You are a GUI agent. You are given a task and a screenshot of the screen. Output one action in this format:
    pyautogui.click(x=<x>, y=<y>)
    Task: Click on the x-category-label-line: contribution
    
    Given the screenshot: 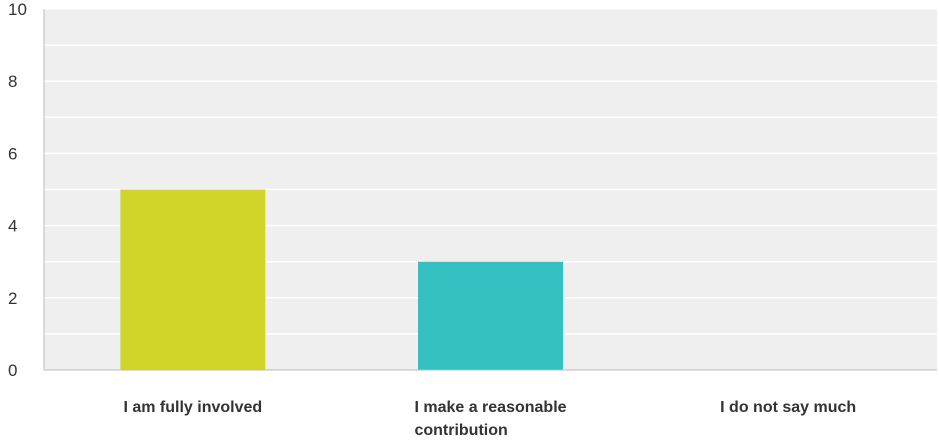 What is the action you would take?
    pyautogui.click(x=460, y=430)
    